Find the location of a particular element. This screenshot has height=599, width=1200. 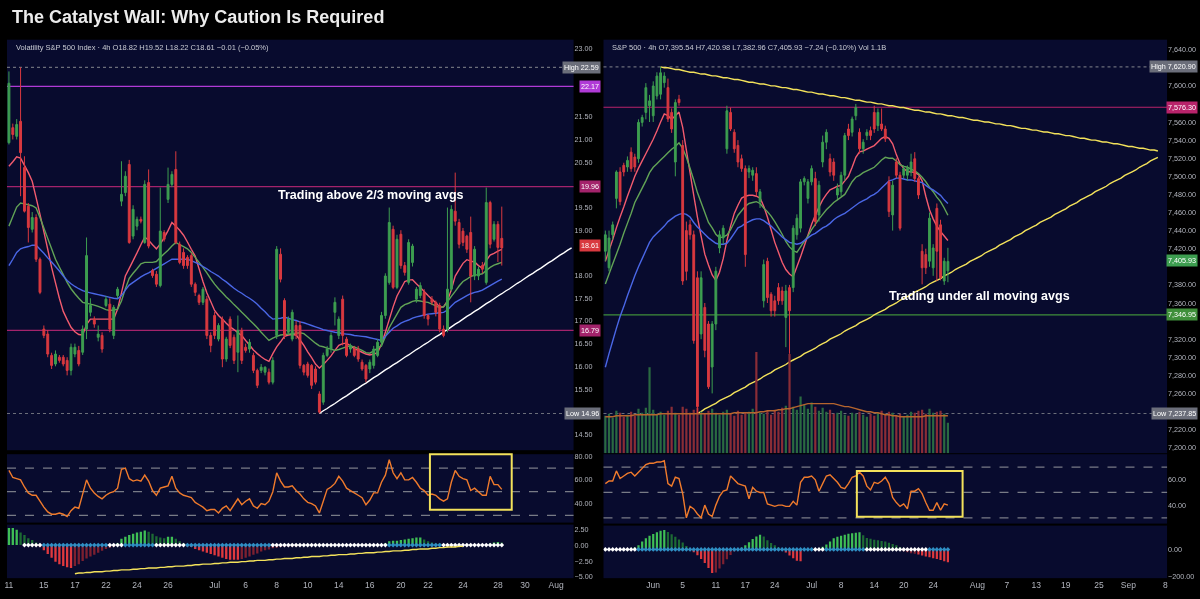

x-tick-label: 15 is located at coordinates (44, 584).